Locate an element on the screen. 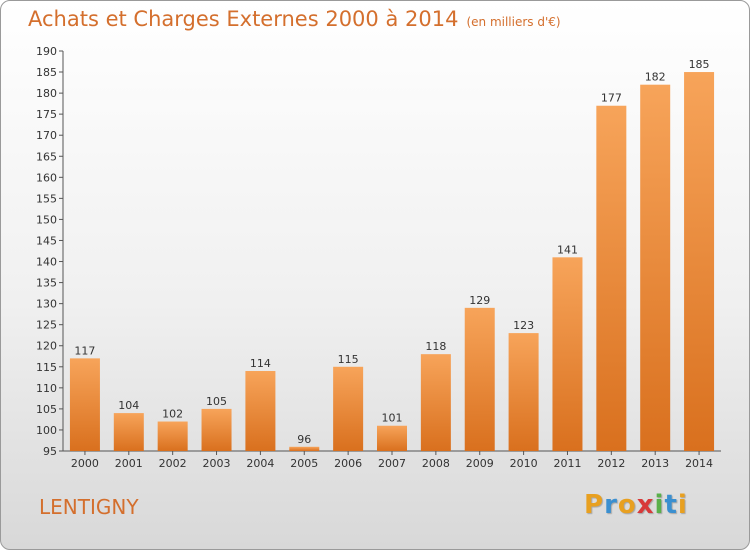  x-tick-label: 2013 is located at coordinates (655, 463).